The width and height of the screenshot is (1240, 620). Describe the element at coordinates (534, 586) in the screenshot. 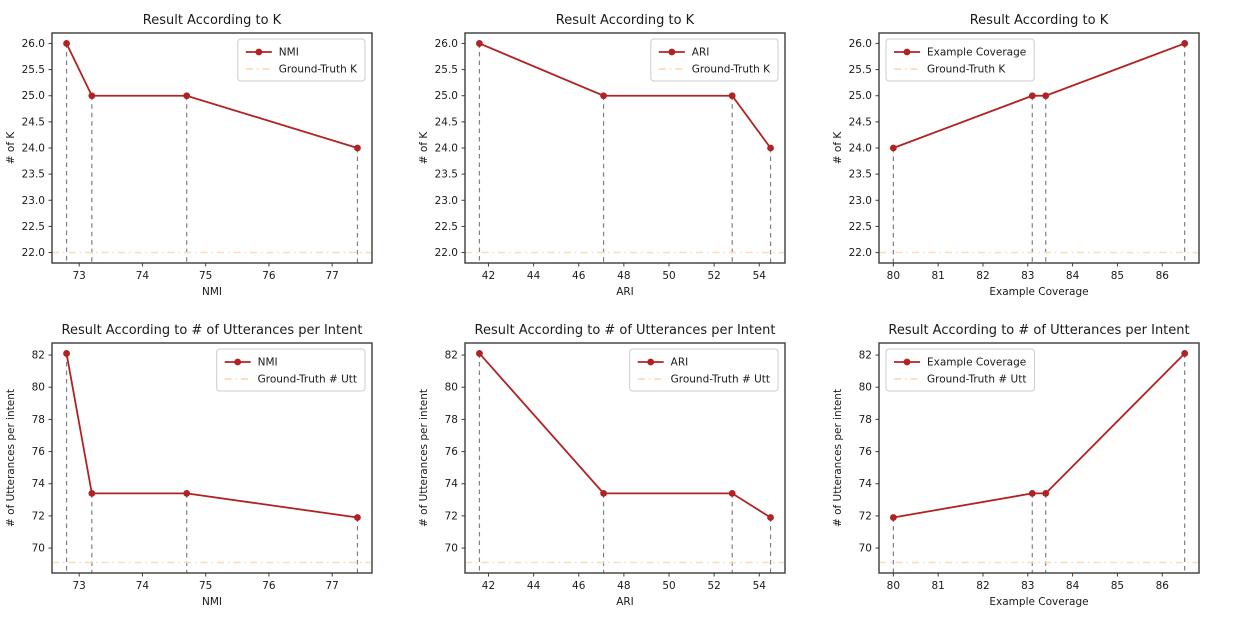

I see `x-tick-label: 44` at that location.